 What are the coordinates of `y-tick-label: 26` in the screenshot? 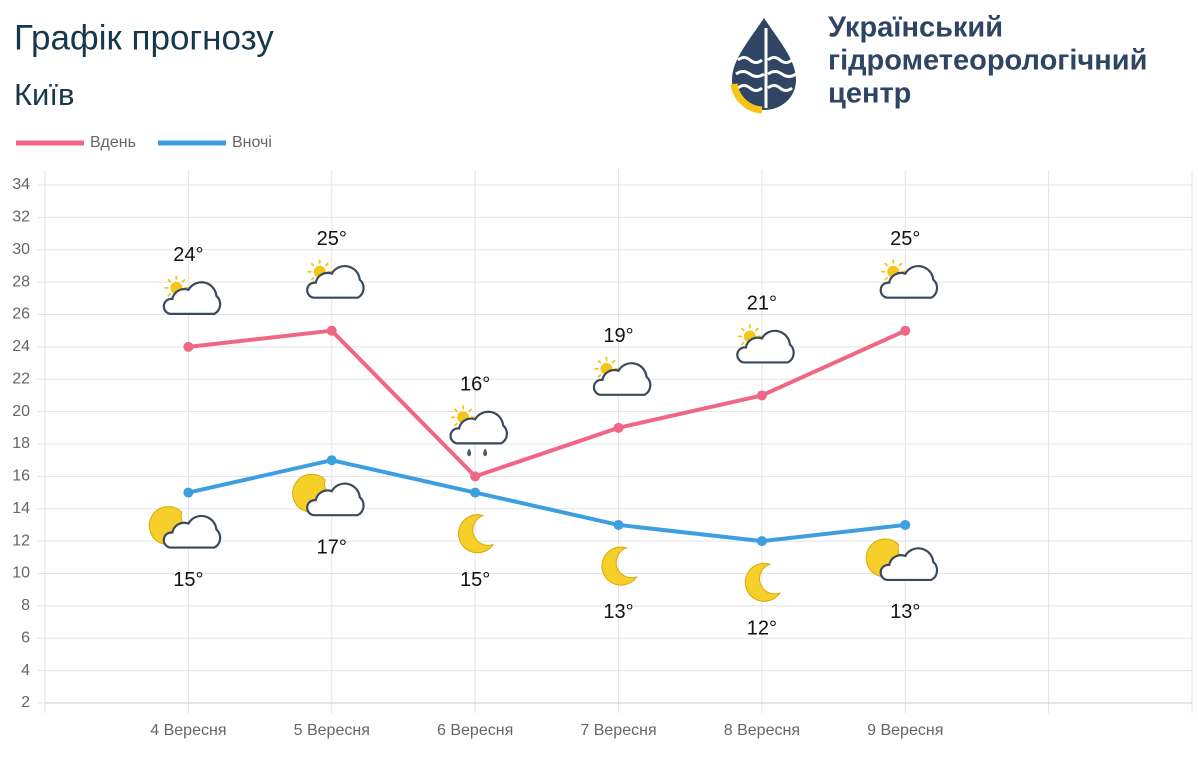 It's located at (21, 314).